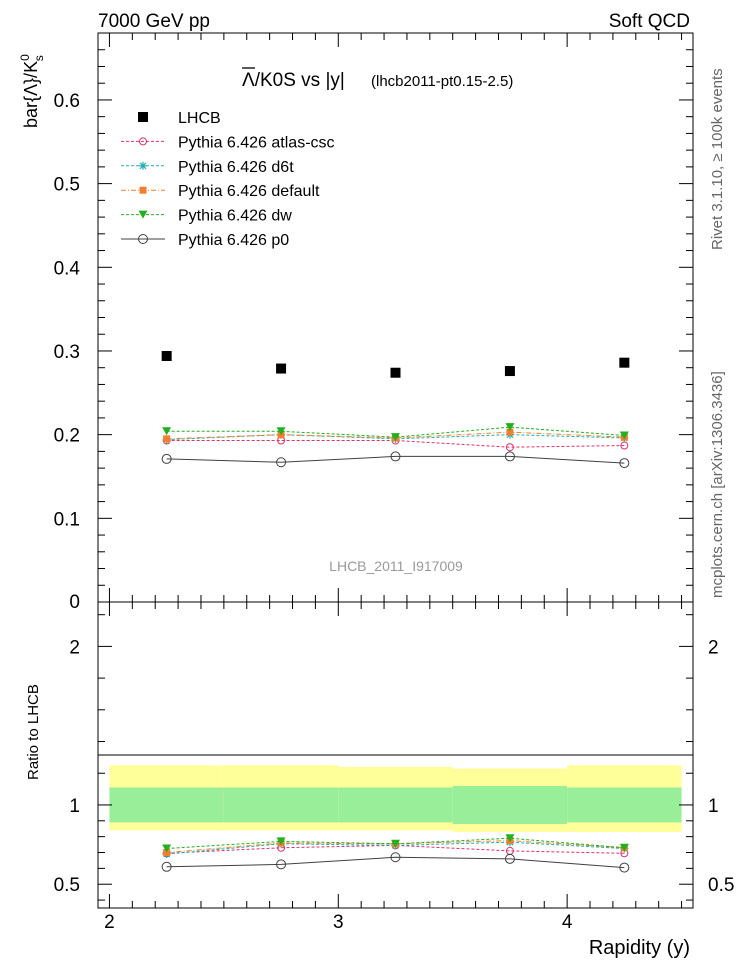 Image resolution: width=746 pixels, height=972 pixels. Describe the element at coordinates (721, 885) in the screenshot. I see `bottom-ytick-label-right: 0.5` at that location.